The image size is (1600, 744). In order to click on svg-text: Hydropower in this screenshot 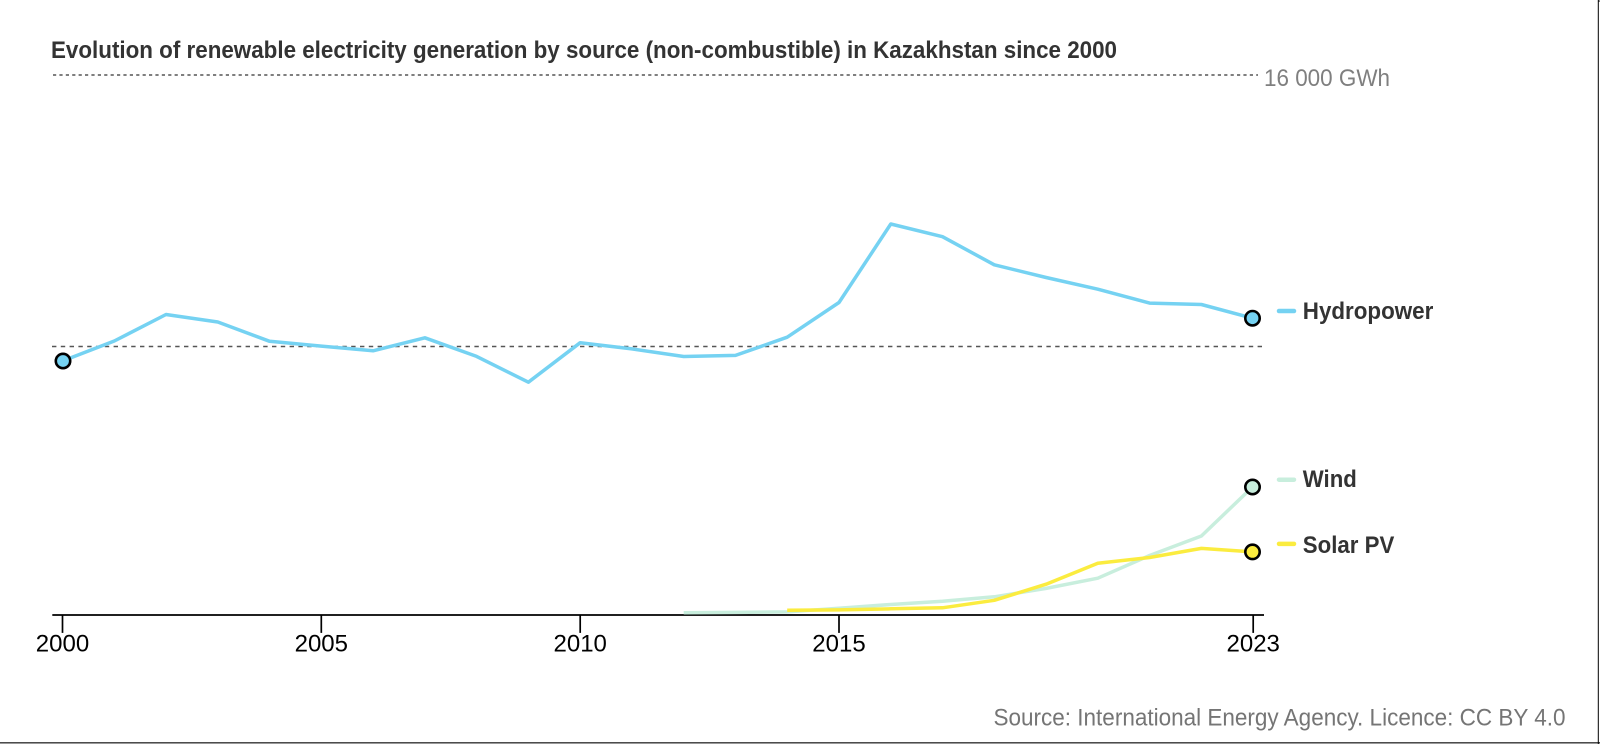, I will do `click(1368, 311)`.